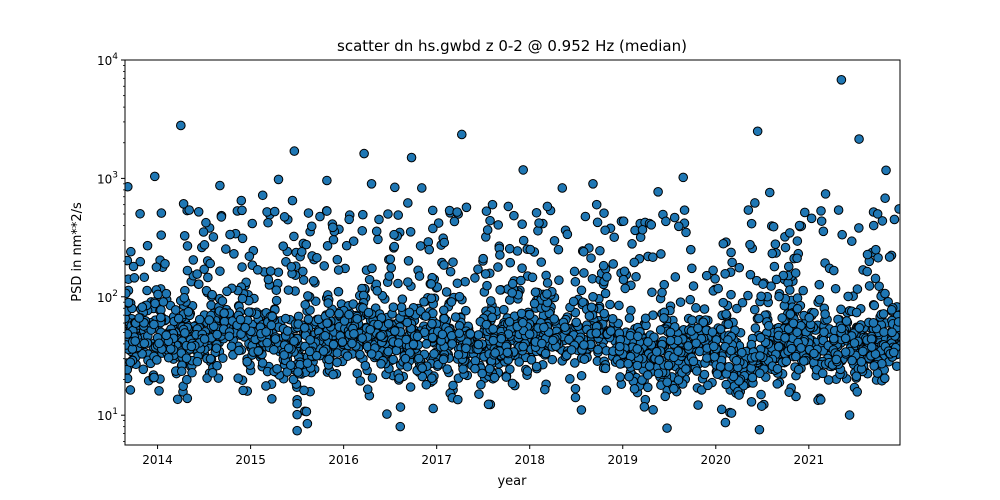 The image size is (1000, 500). Describe the element at coordinates (512, 481) in the screenshot. I see `x-axis-label: year` at that location.